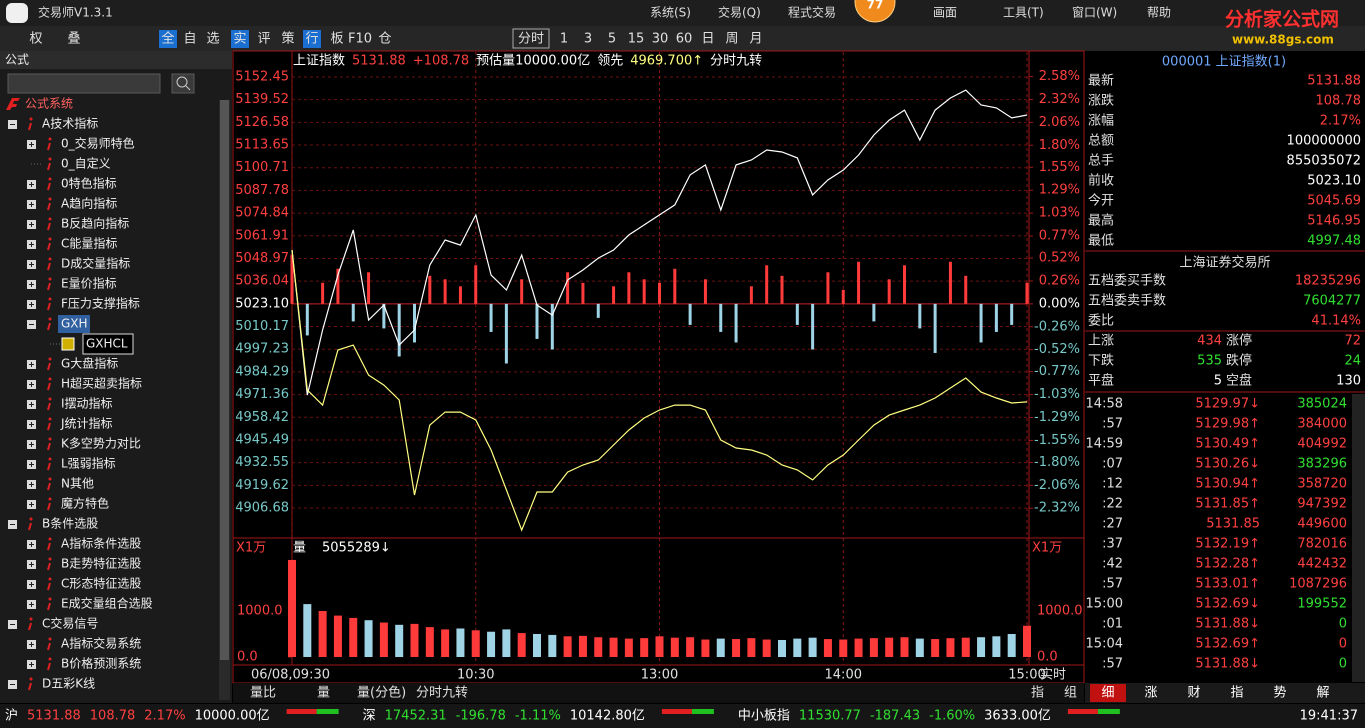  I want to click on search-box, so click(84, 83).